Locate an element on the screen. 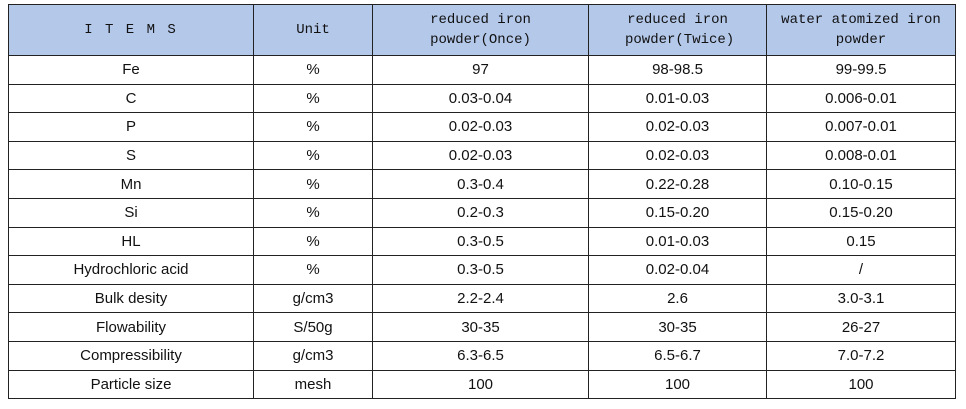 Image resolution: width=966 pixels, height=409 pixels. table-row: Flowability S/50g 30-35 30-35 26-27 is located at coordinates (482, 327).